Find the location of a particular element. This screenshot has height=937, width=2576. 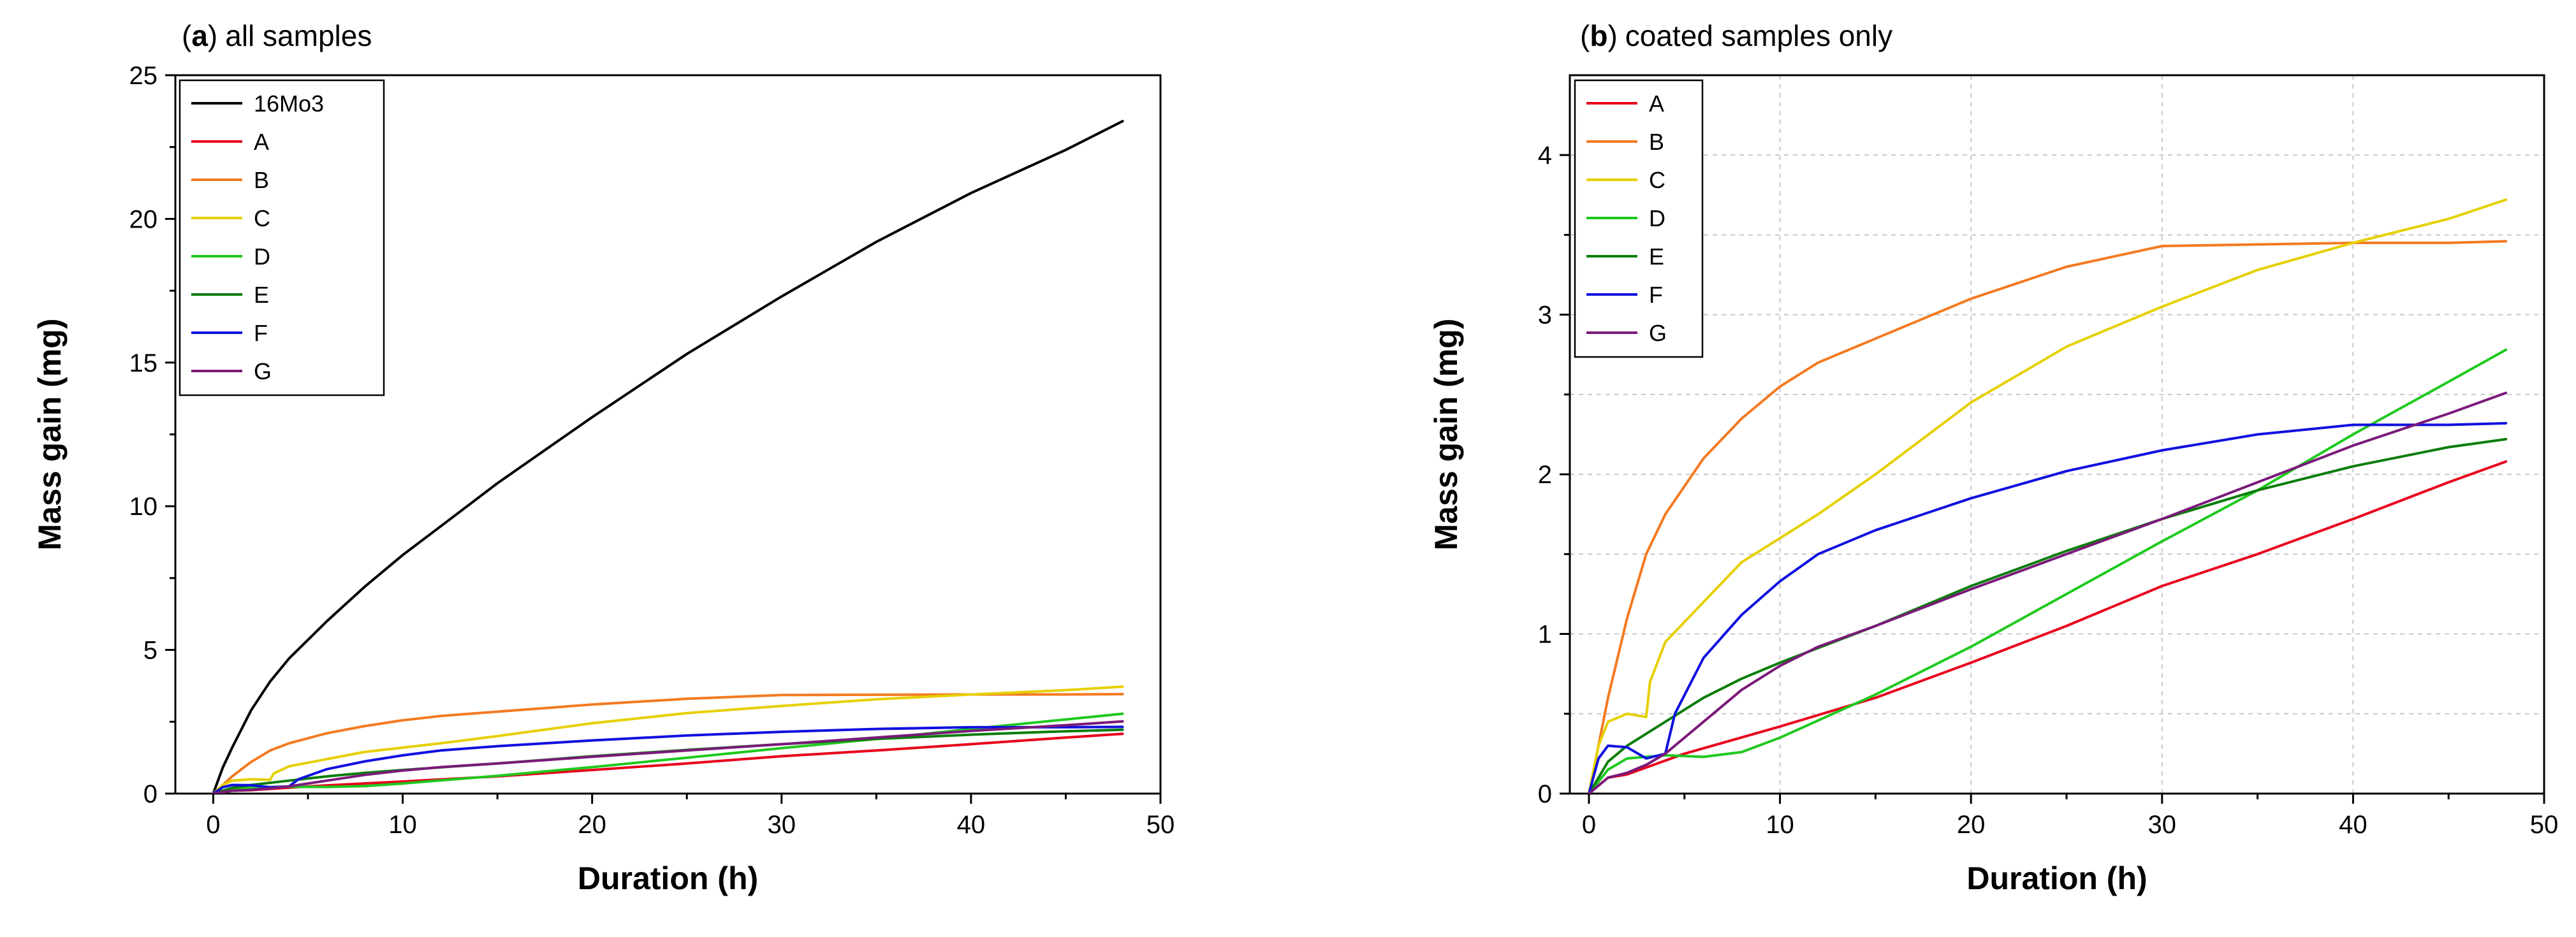

y-tick-label: 10 is located at coordinates (143, 507).